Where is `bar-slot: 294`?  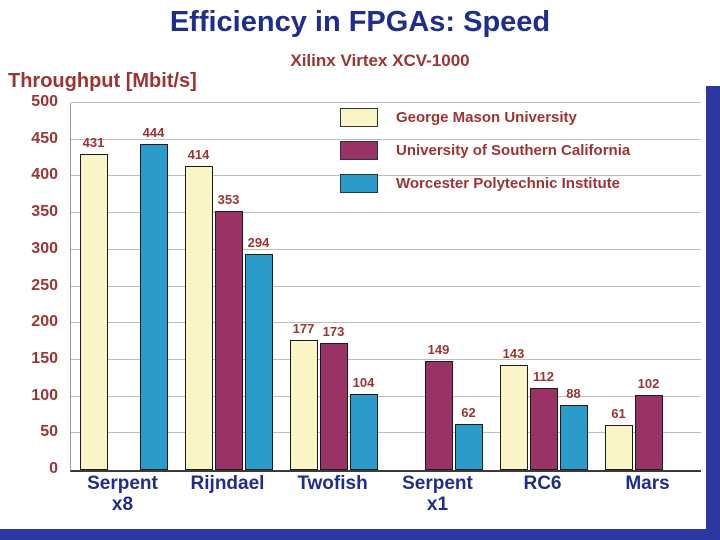
bar-slot: 294 is located at coordinates (258, 286).